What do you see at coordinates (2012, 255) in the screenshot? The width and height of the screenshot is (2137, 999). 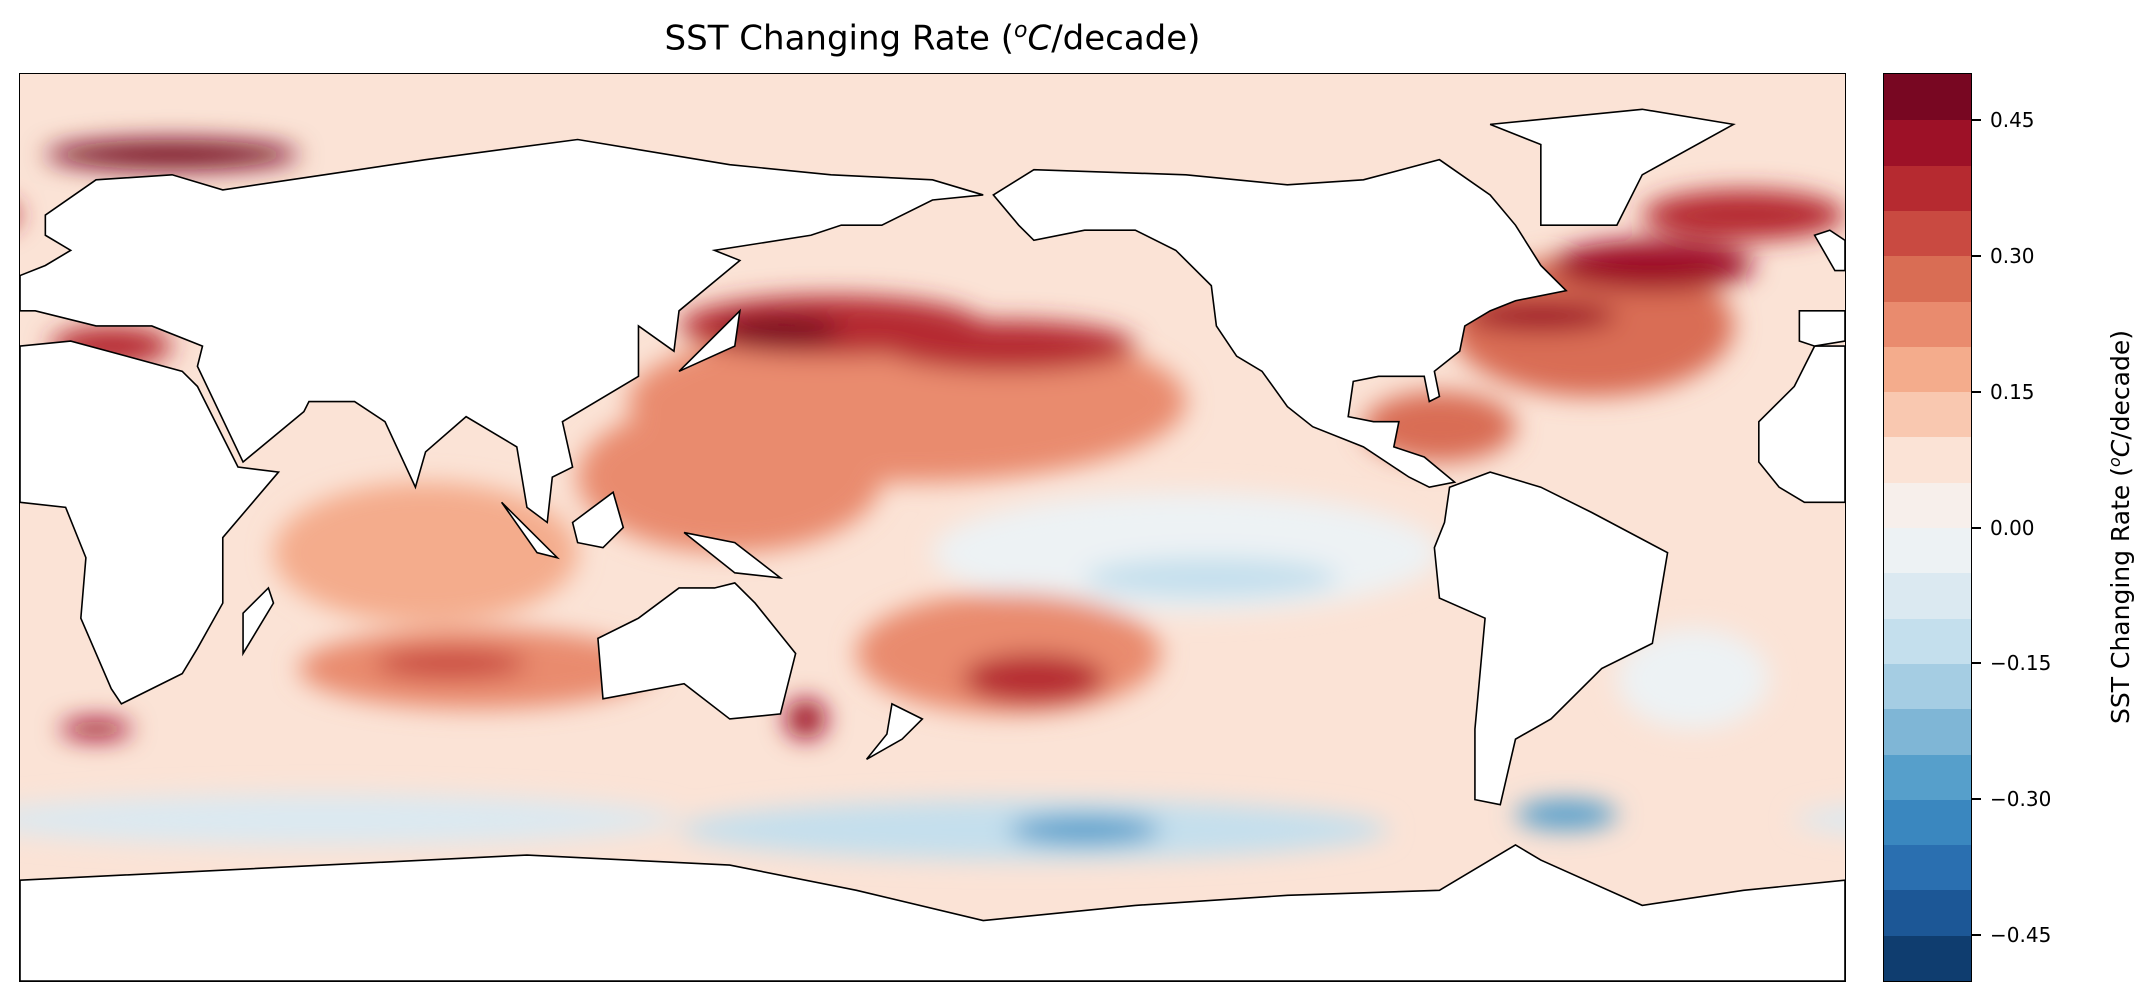 I see `tick-label: 0.30` at bounding box center [2012, 255].